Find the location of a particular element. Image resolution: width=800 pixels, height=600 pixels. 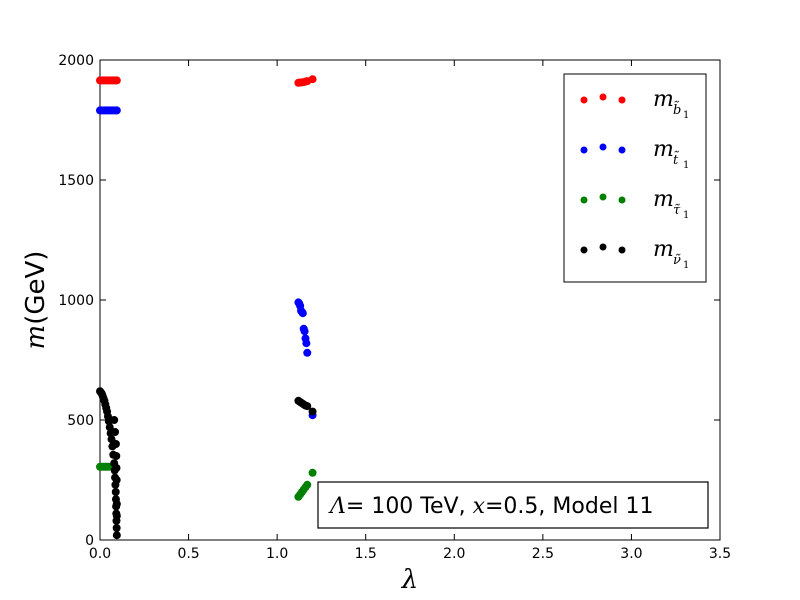

x-axis-label: λ is located at coordinates (409, 580).